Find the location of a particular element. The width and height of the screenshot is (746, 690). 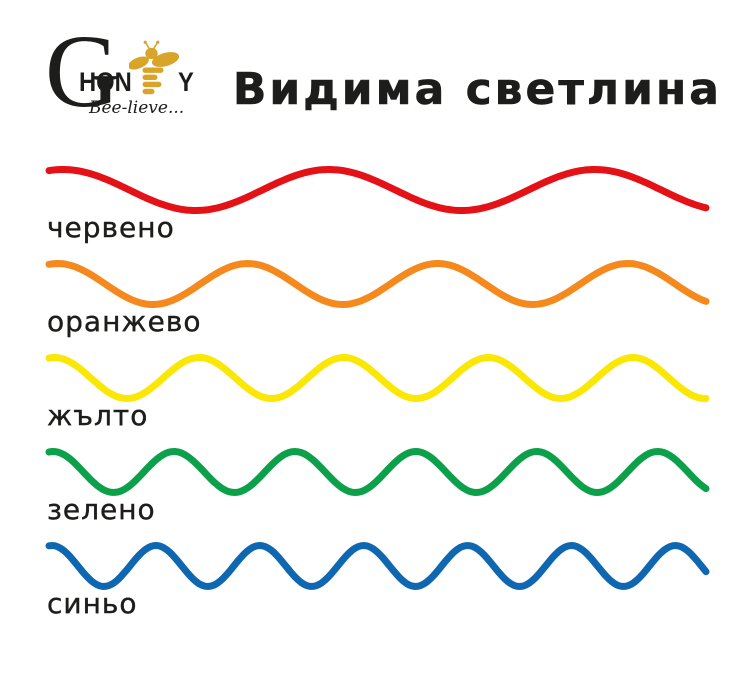

wave-row-blue: синьо is located at coordinates (395, 578).